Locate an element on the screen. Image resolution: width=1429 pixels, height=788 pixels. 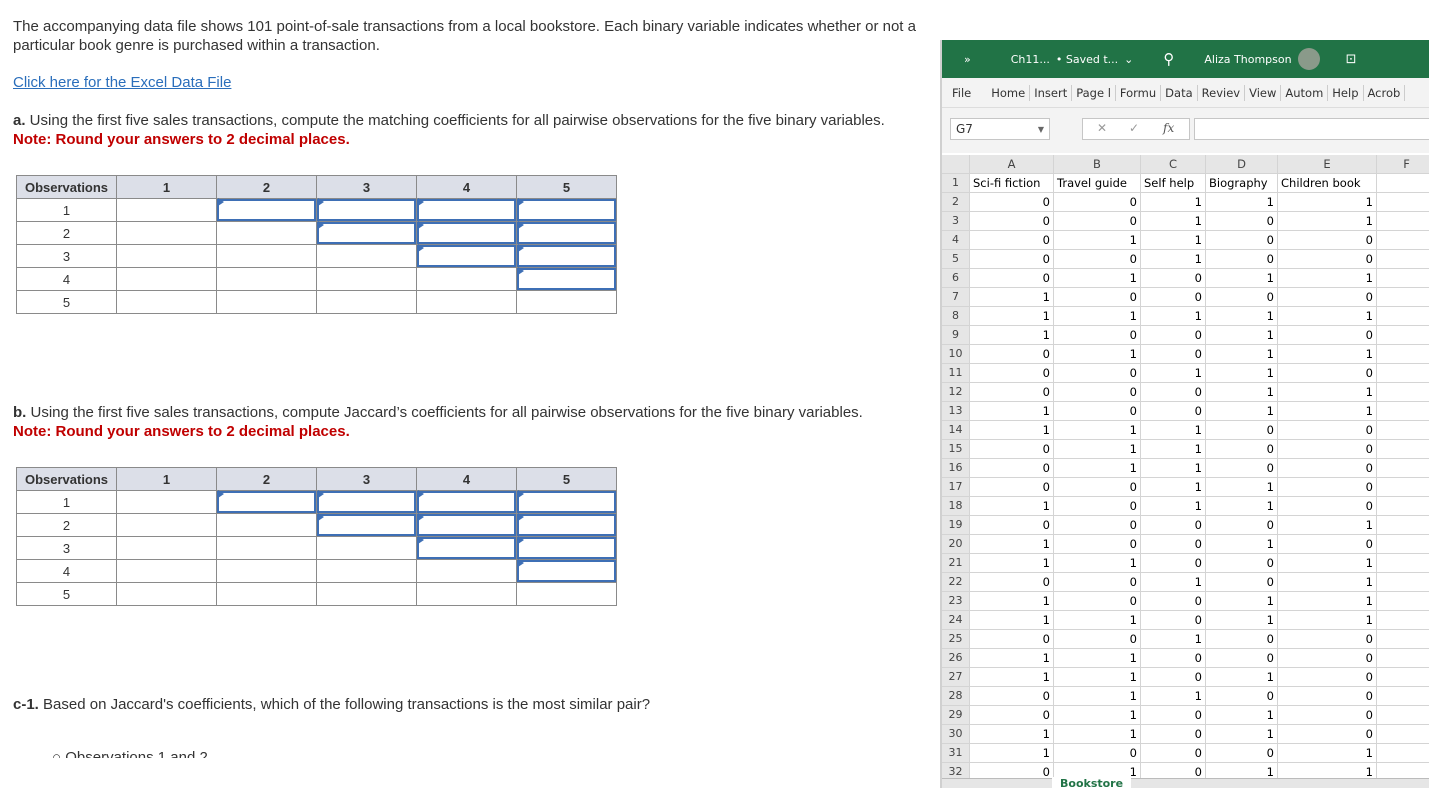
function-icon: fx is located at coordinates (1169, 128).